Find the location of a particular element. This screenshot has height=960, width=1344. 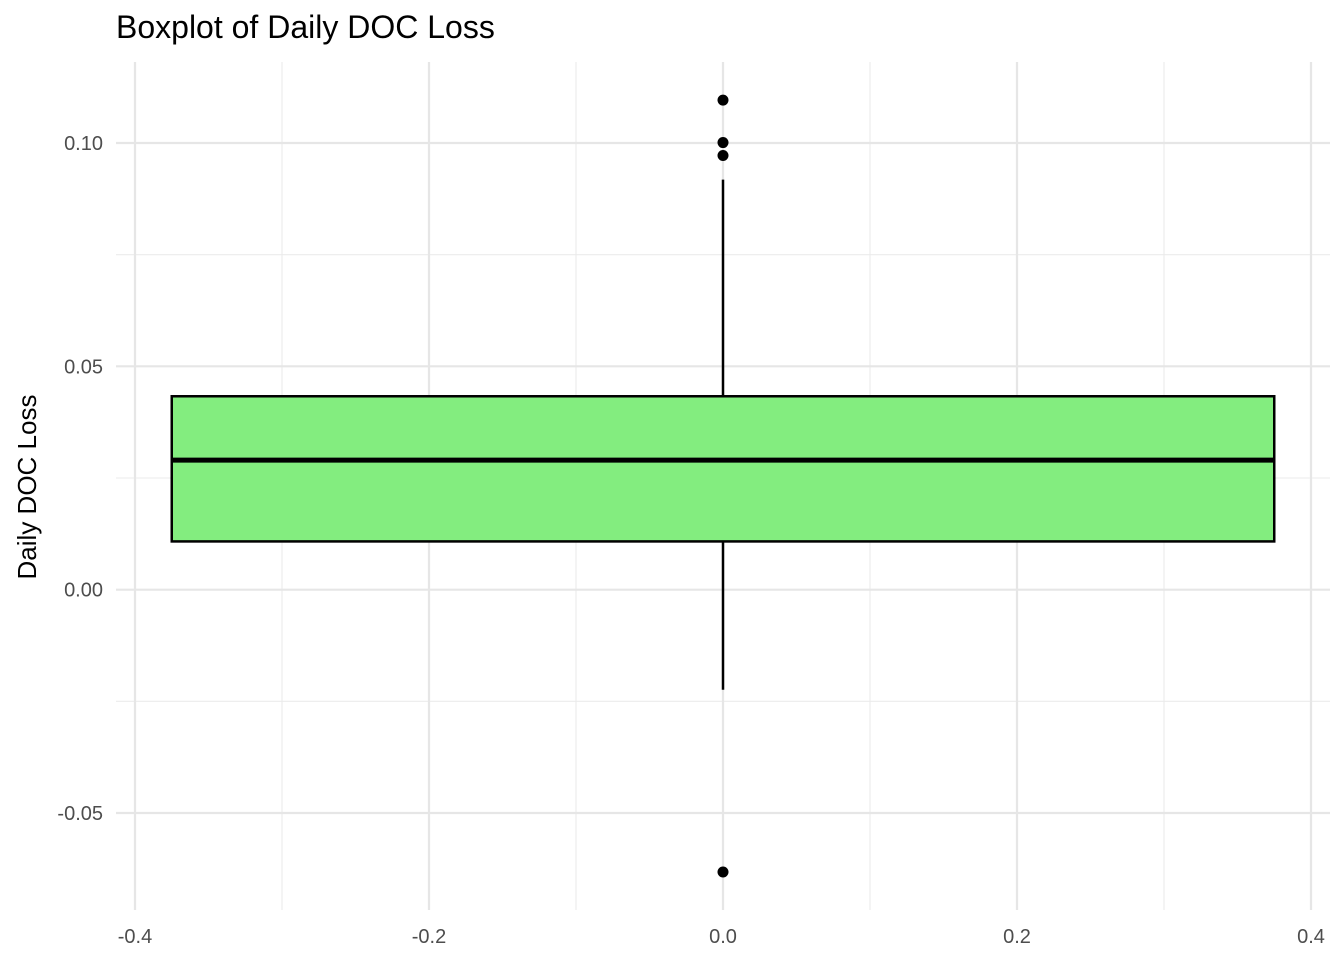

y-tick-label: 0.10 is located at coordinates (83, 144).